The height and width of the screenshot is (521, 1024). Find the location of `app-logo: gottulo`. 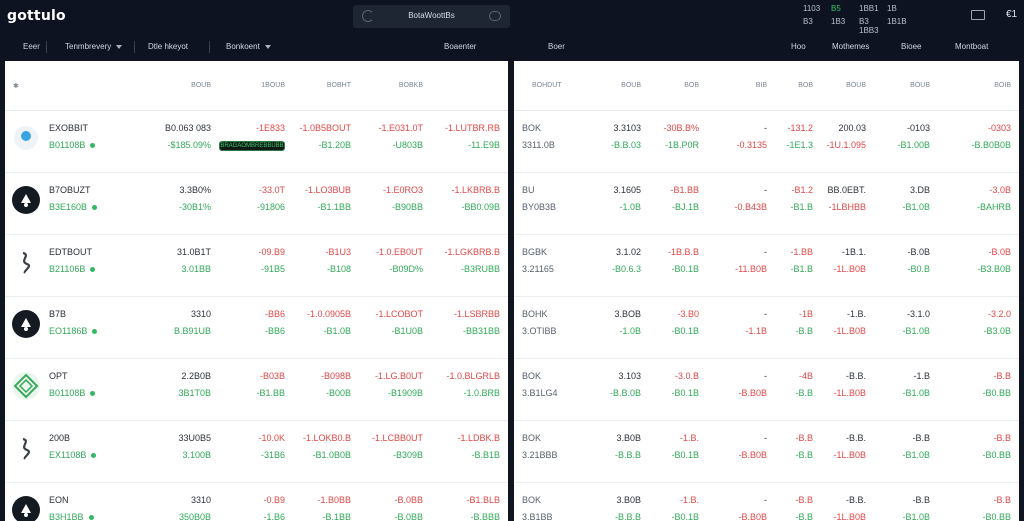

app-logo: gottulo is located at coordinates (36, 16).